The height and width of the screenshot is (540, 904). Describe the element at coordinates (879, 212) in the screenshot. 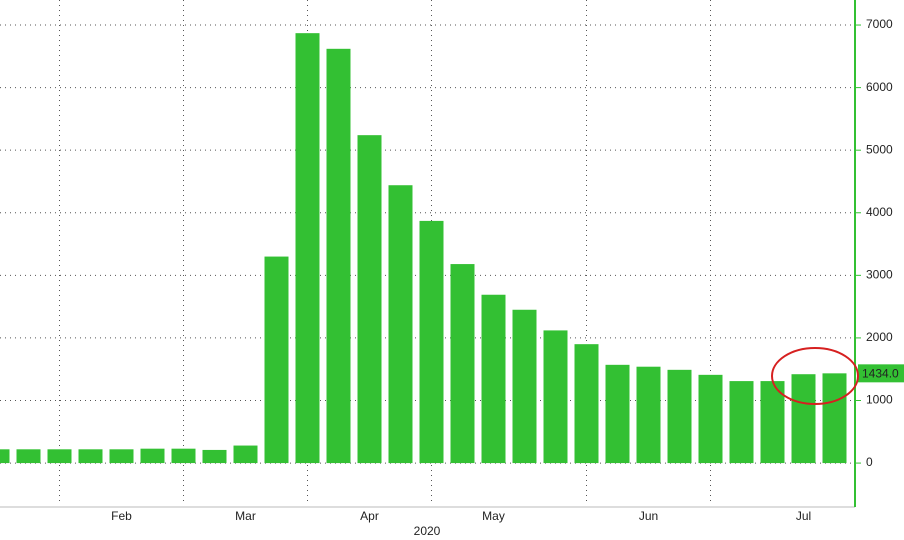

I see `y-tick-label: 4000` at that location.